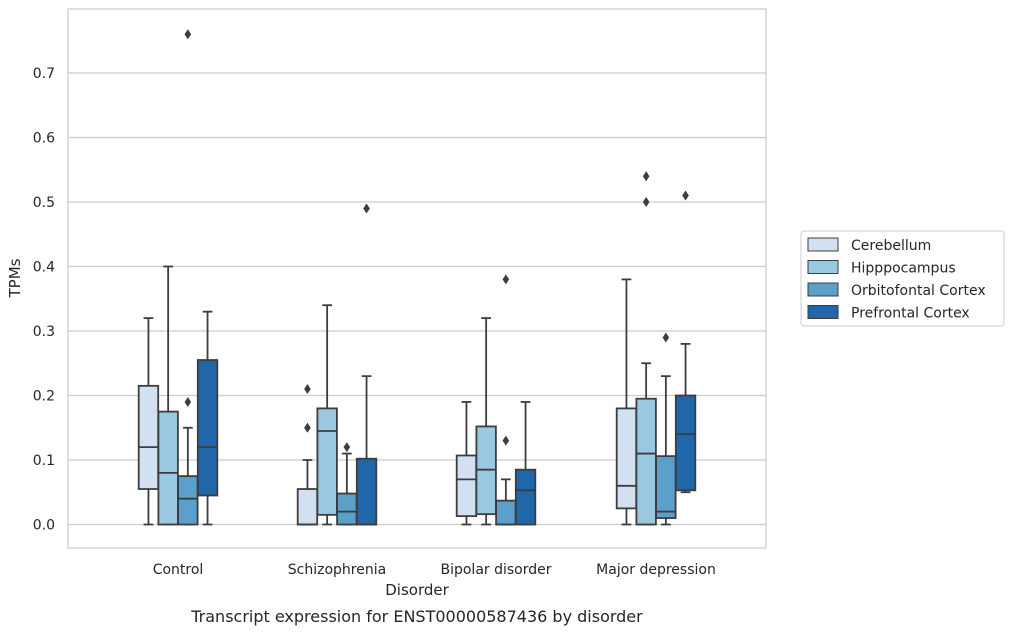 The image size is (1014, 634). What do you see at coordinates (495, 570) in the screenshot?
I see `x-tick-label: Bipolar disorder` at bounding box center [495, 570].